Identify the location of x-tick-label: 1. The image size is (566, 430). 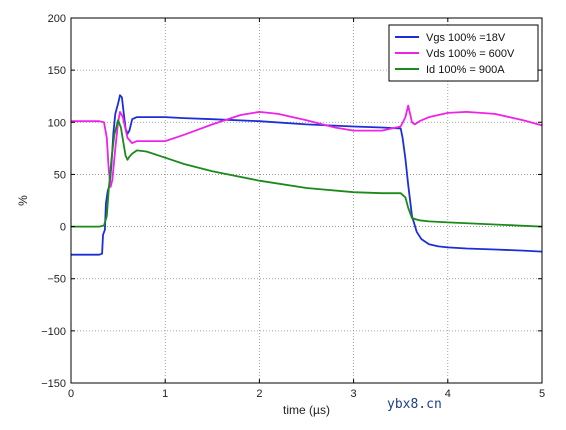
(165, 394).